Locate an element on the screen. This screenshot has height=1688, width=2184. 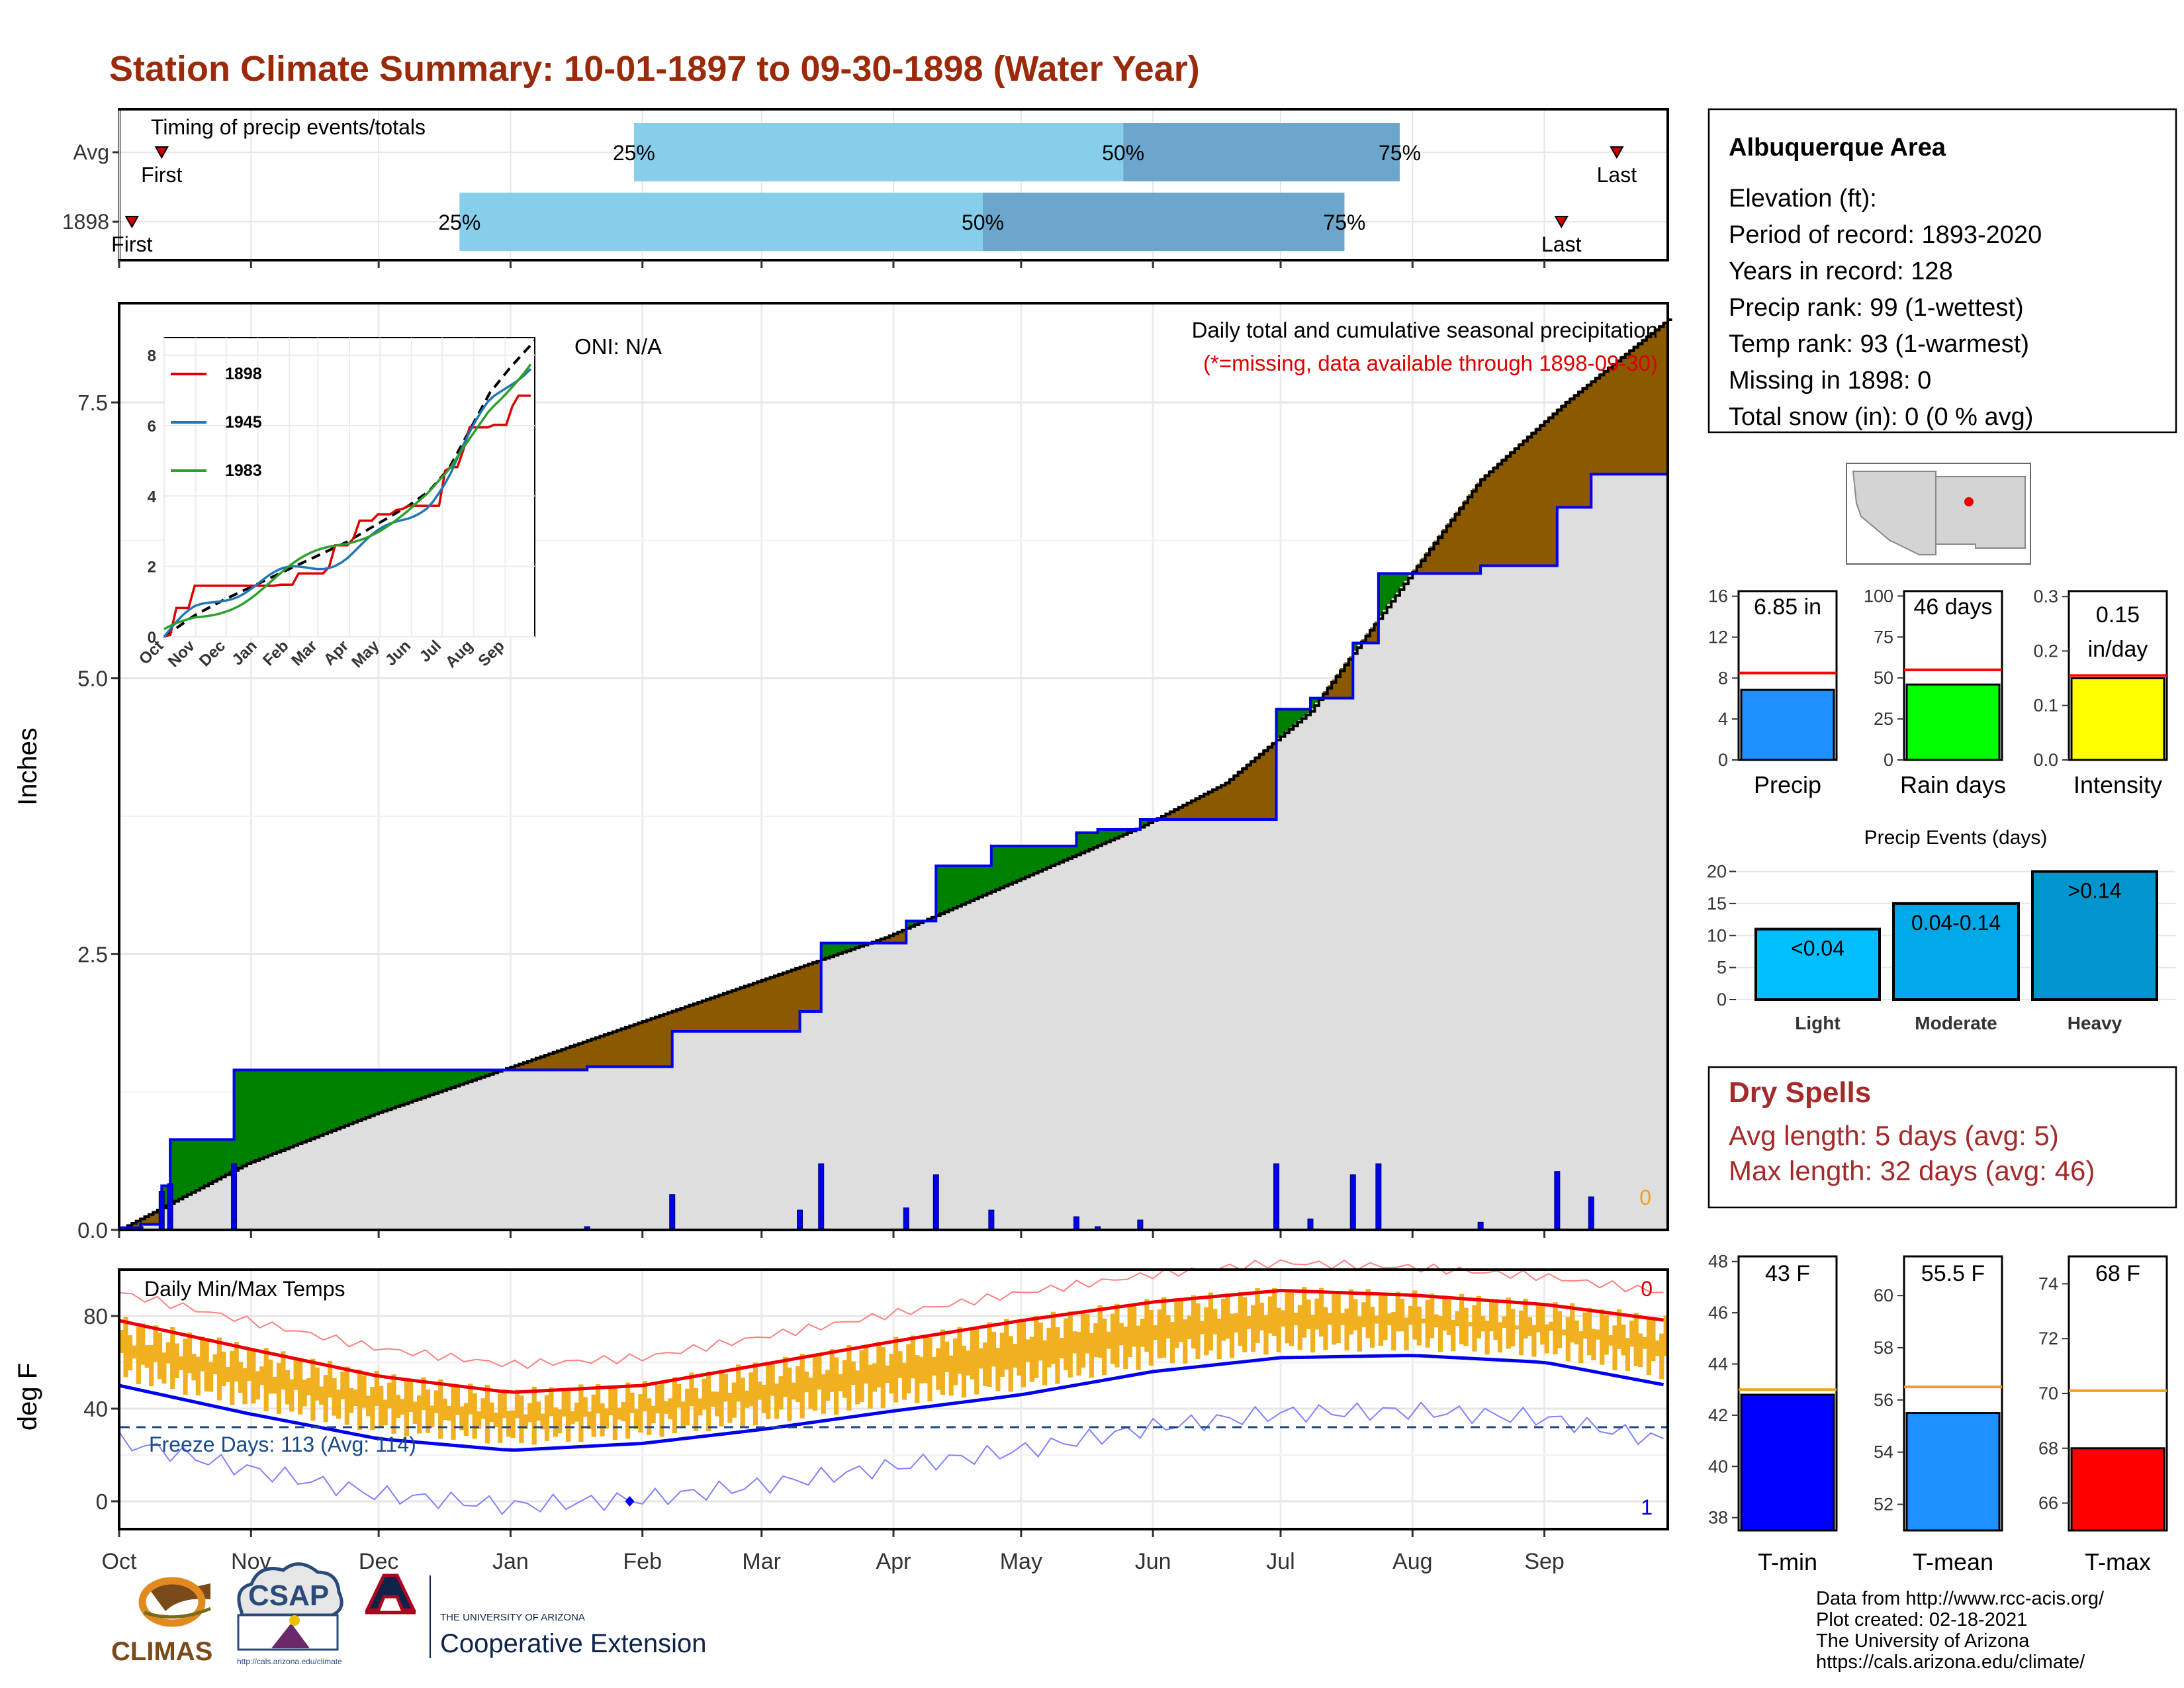
station-location-dot is located at coordinates (1969, 501).